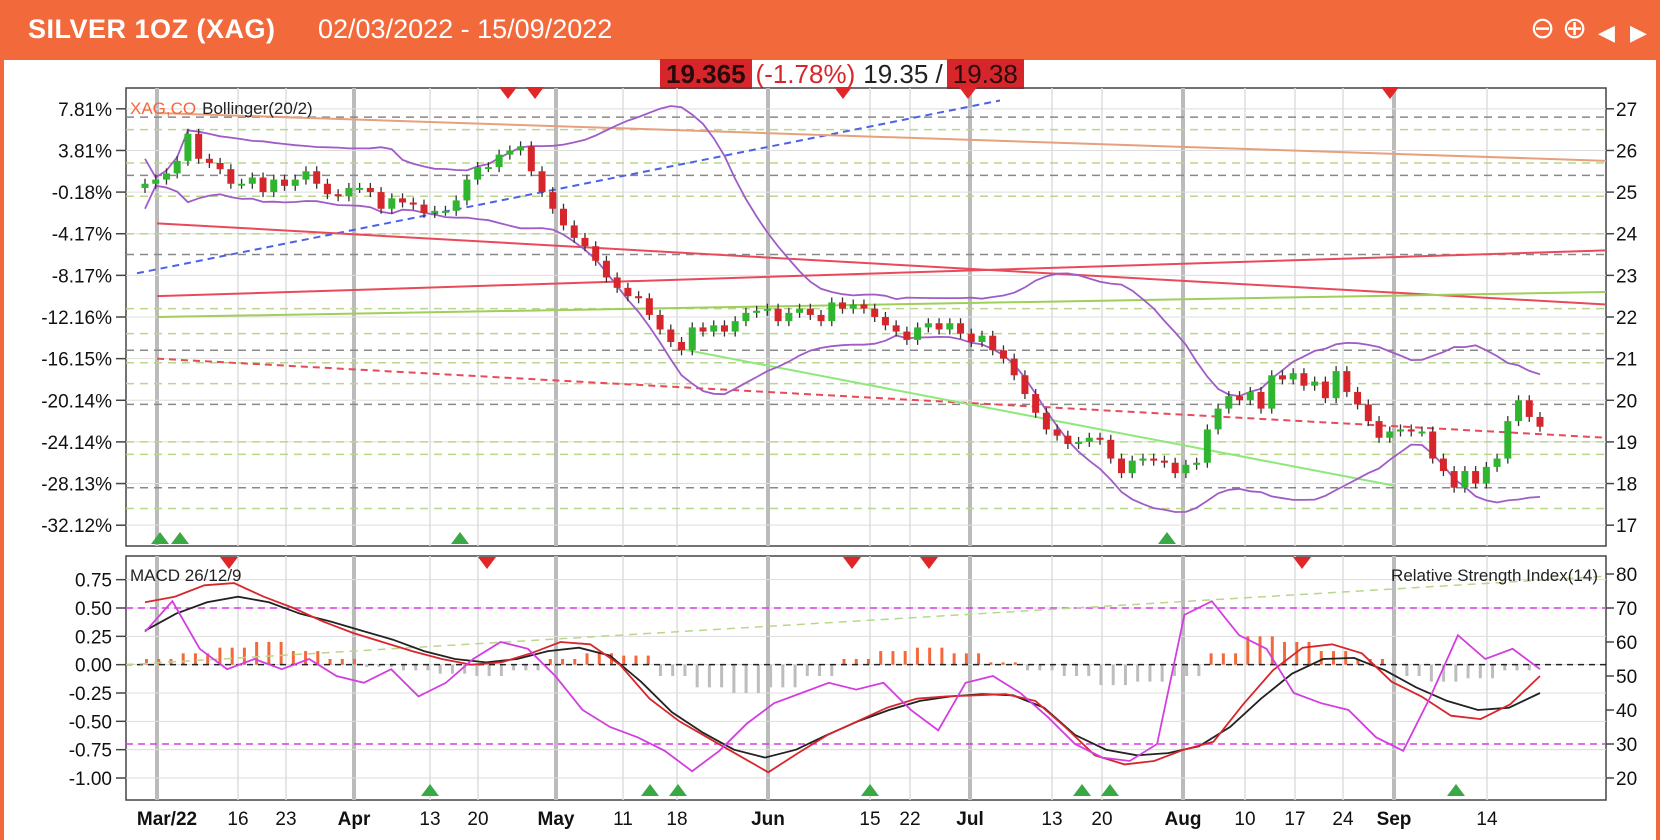 This screenshot has height=840, width=1660. I want to click on rsi-tick-label: 80, so click(1626, 575).